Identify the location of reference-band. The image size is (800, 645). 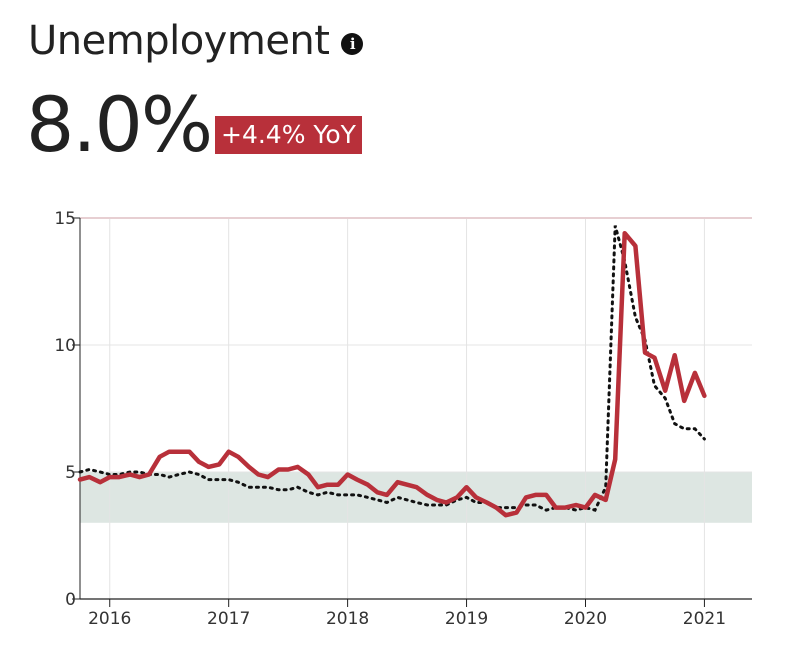
(416, 497).